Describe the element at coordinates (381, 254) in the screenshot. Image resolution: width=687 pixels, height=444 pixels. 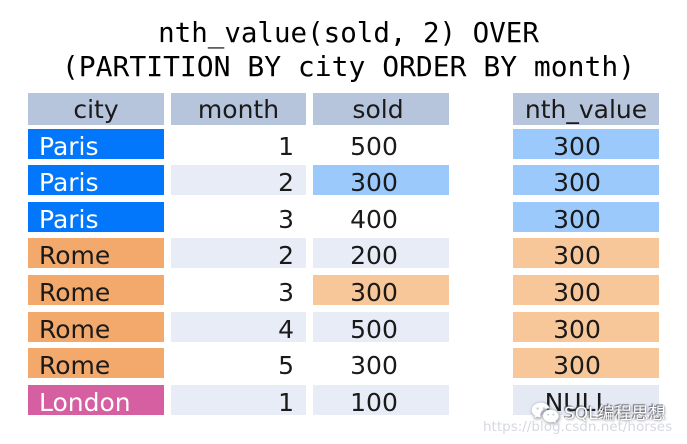
I see `sold-cell: 200` at that location.